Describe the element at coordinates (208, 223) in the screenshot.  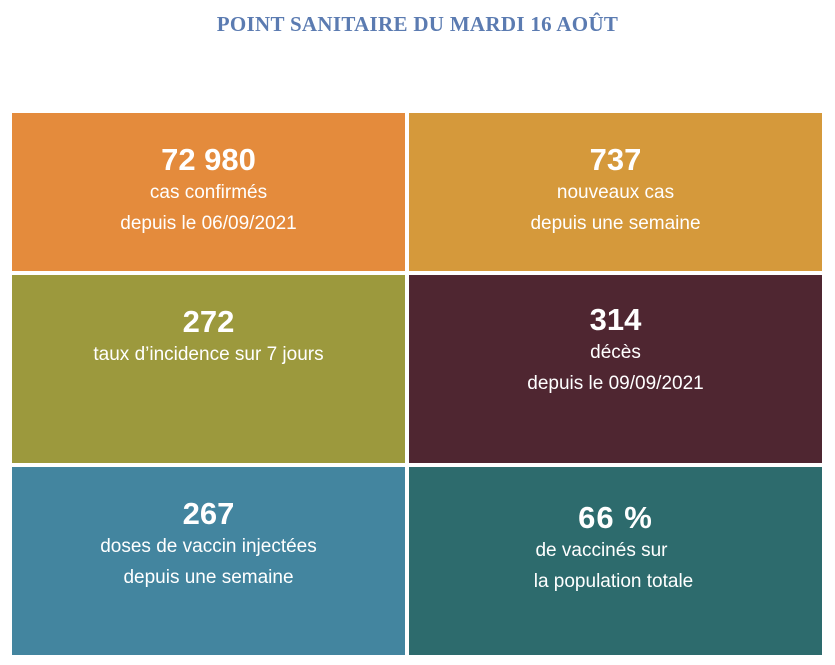
I see `tile-sublabel: depuis le 06/09/2021` at that location.